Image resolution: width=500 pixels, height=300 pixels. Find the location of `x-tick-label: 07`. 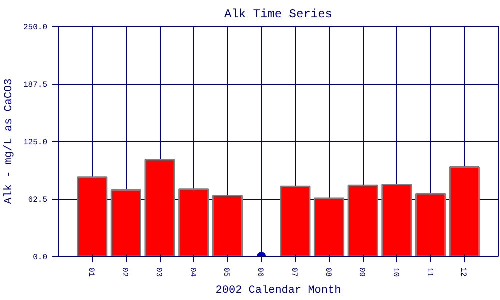

x-tick-label: 07 is located at coordinates (293, 273).